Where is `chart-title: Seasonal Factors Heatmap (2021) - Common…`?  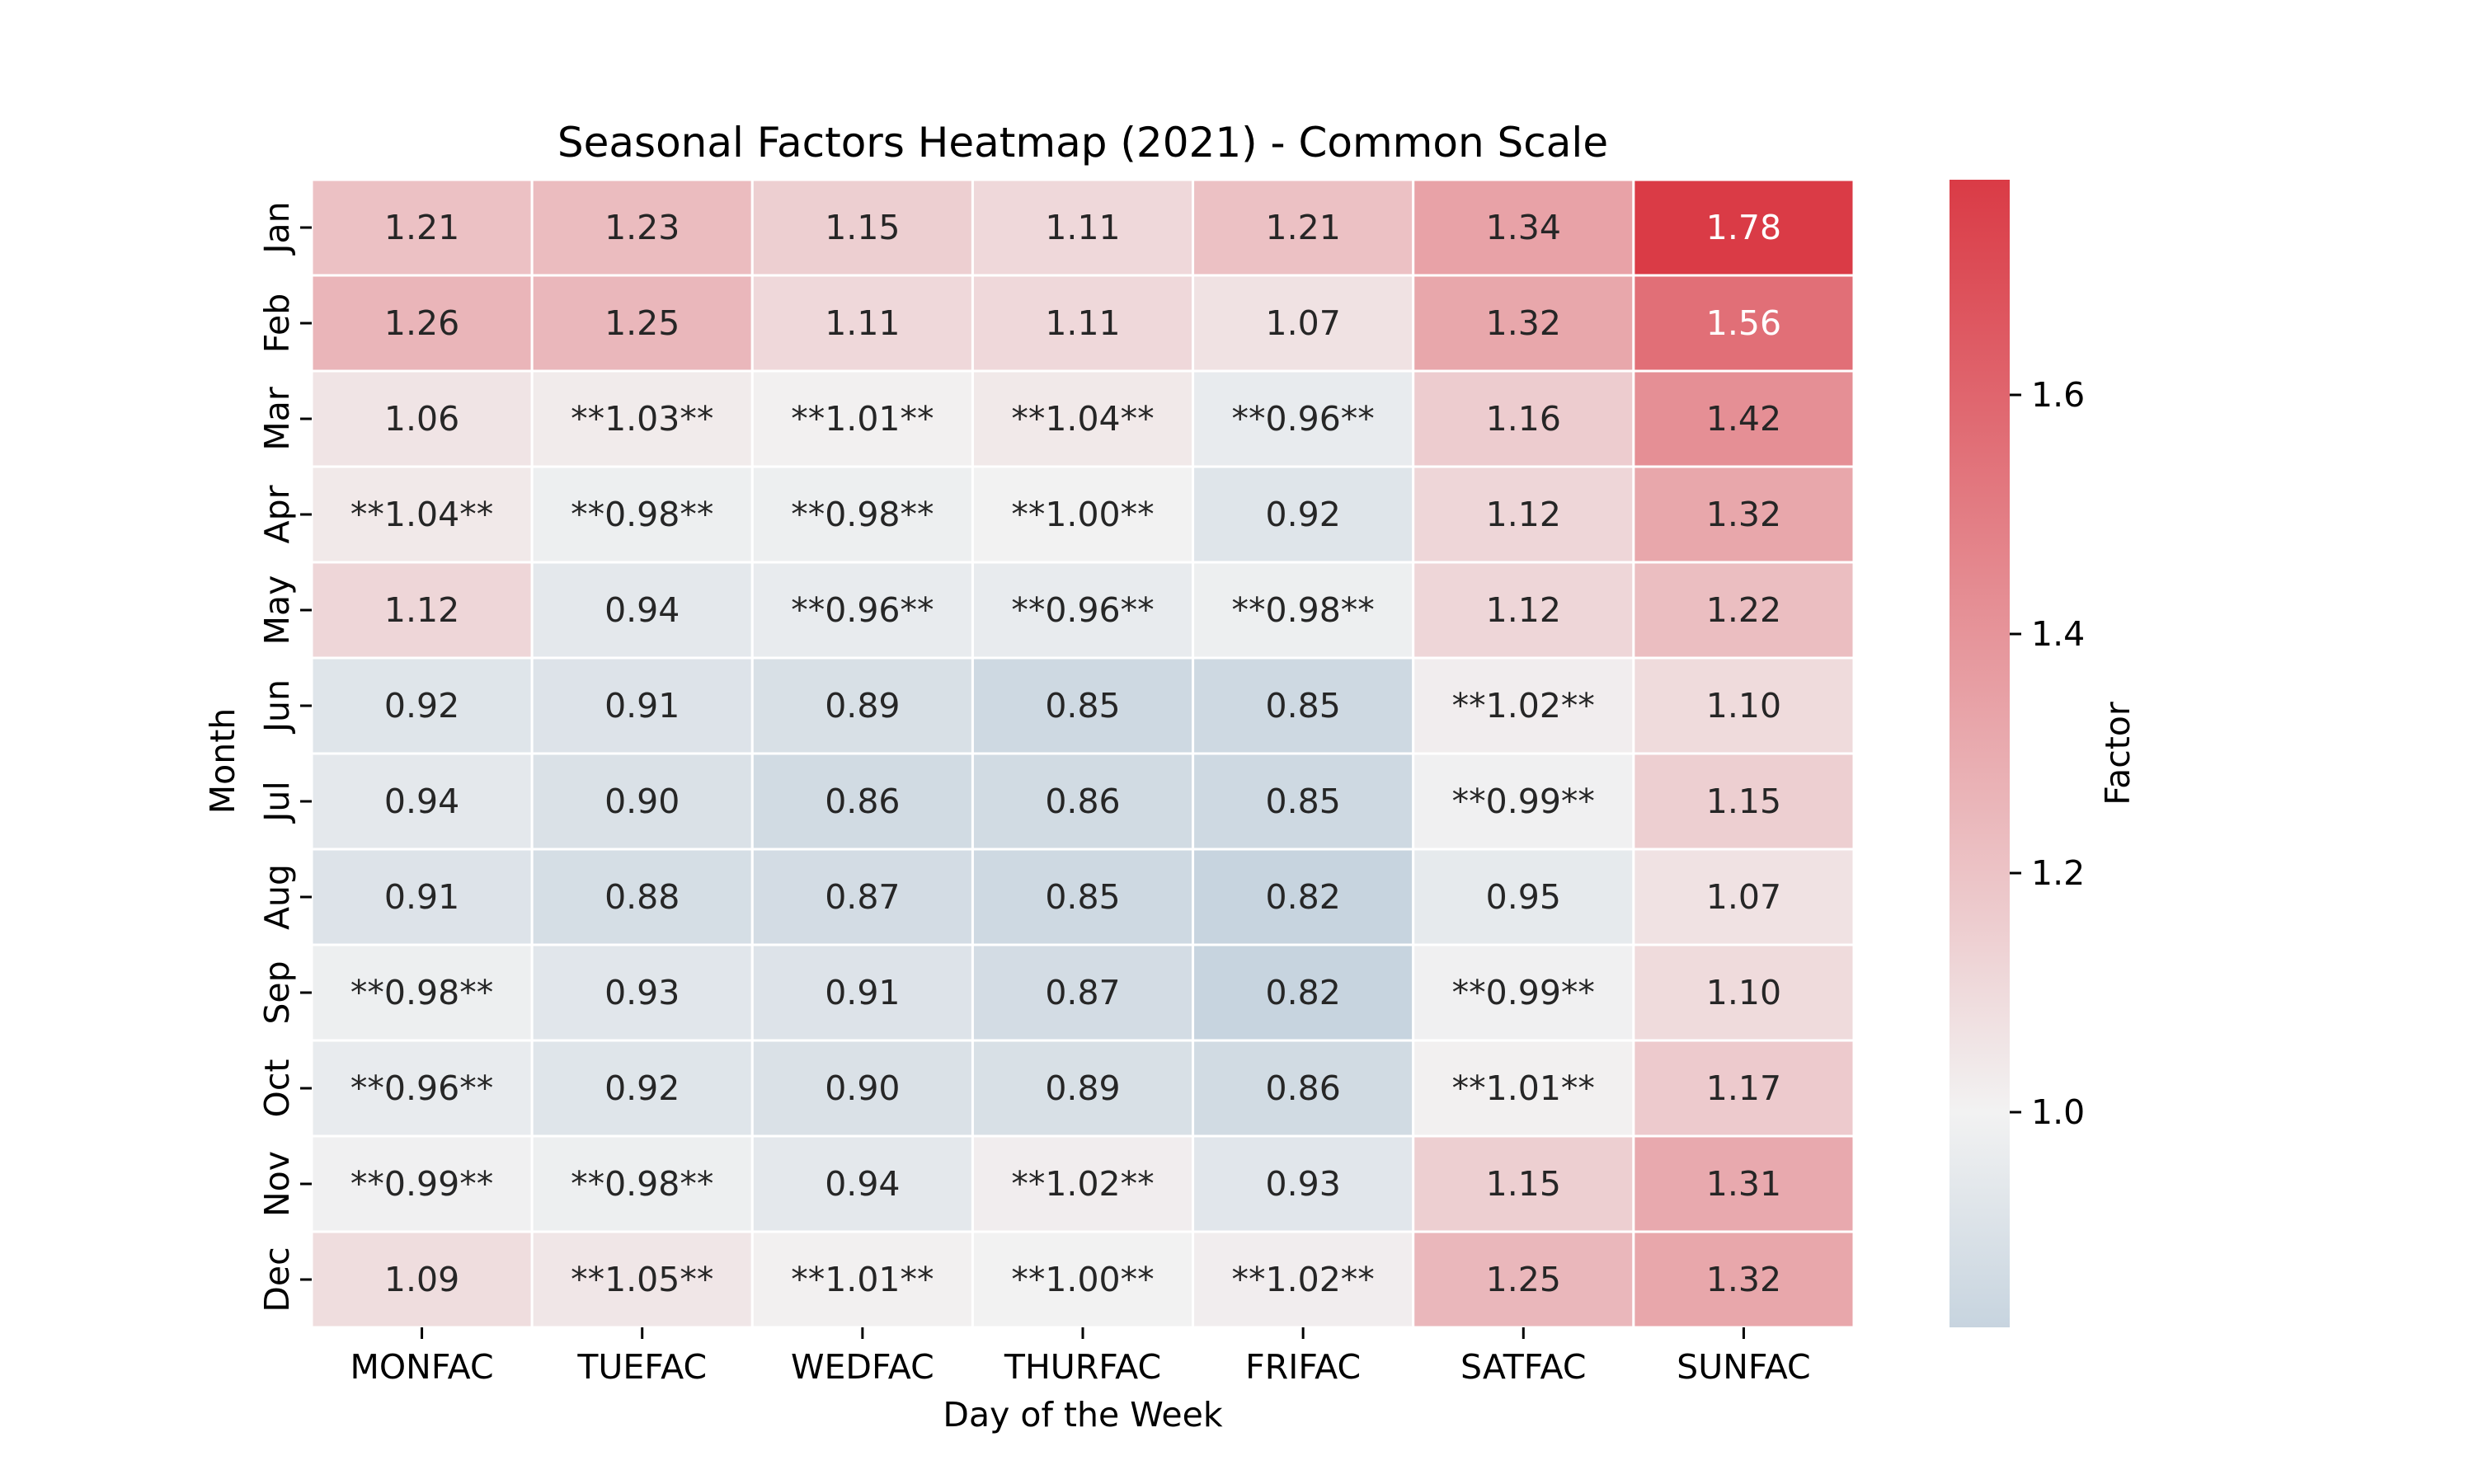
chart-title: Seasonal Factors Heatmap (2021) - Common… is located at coordinates (1082, 143).